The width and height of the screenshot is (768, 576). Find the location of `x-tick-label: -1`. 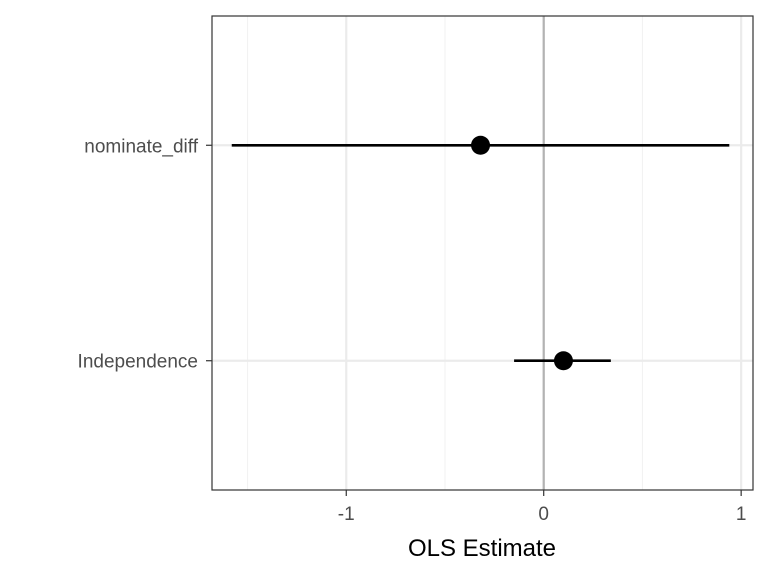

x-tick-label: -1 is located at coordinates (346, 514).